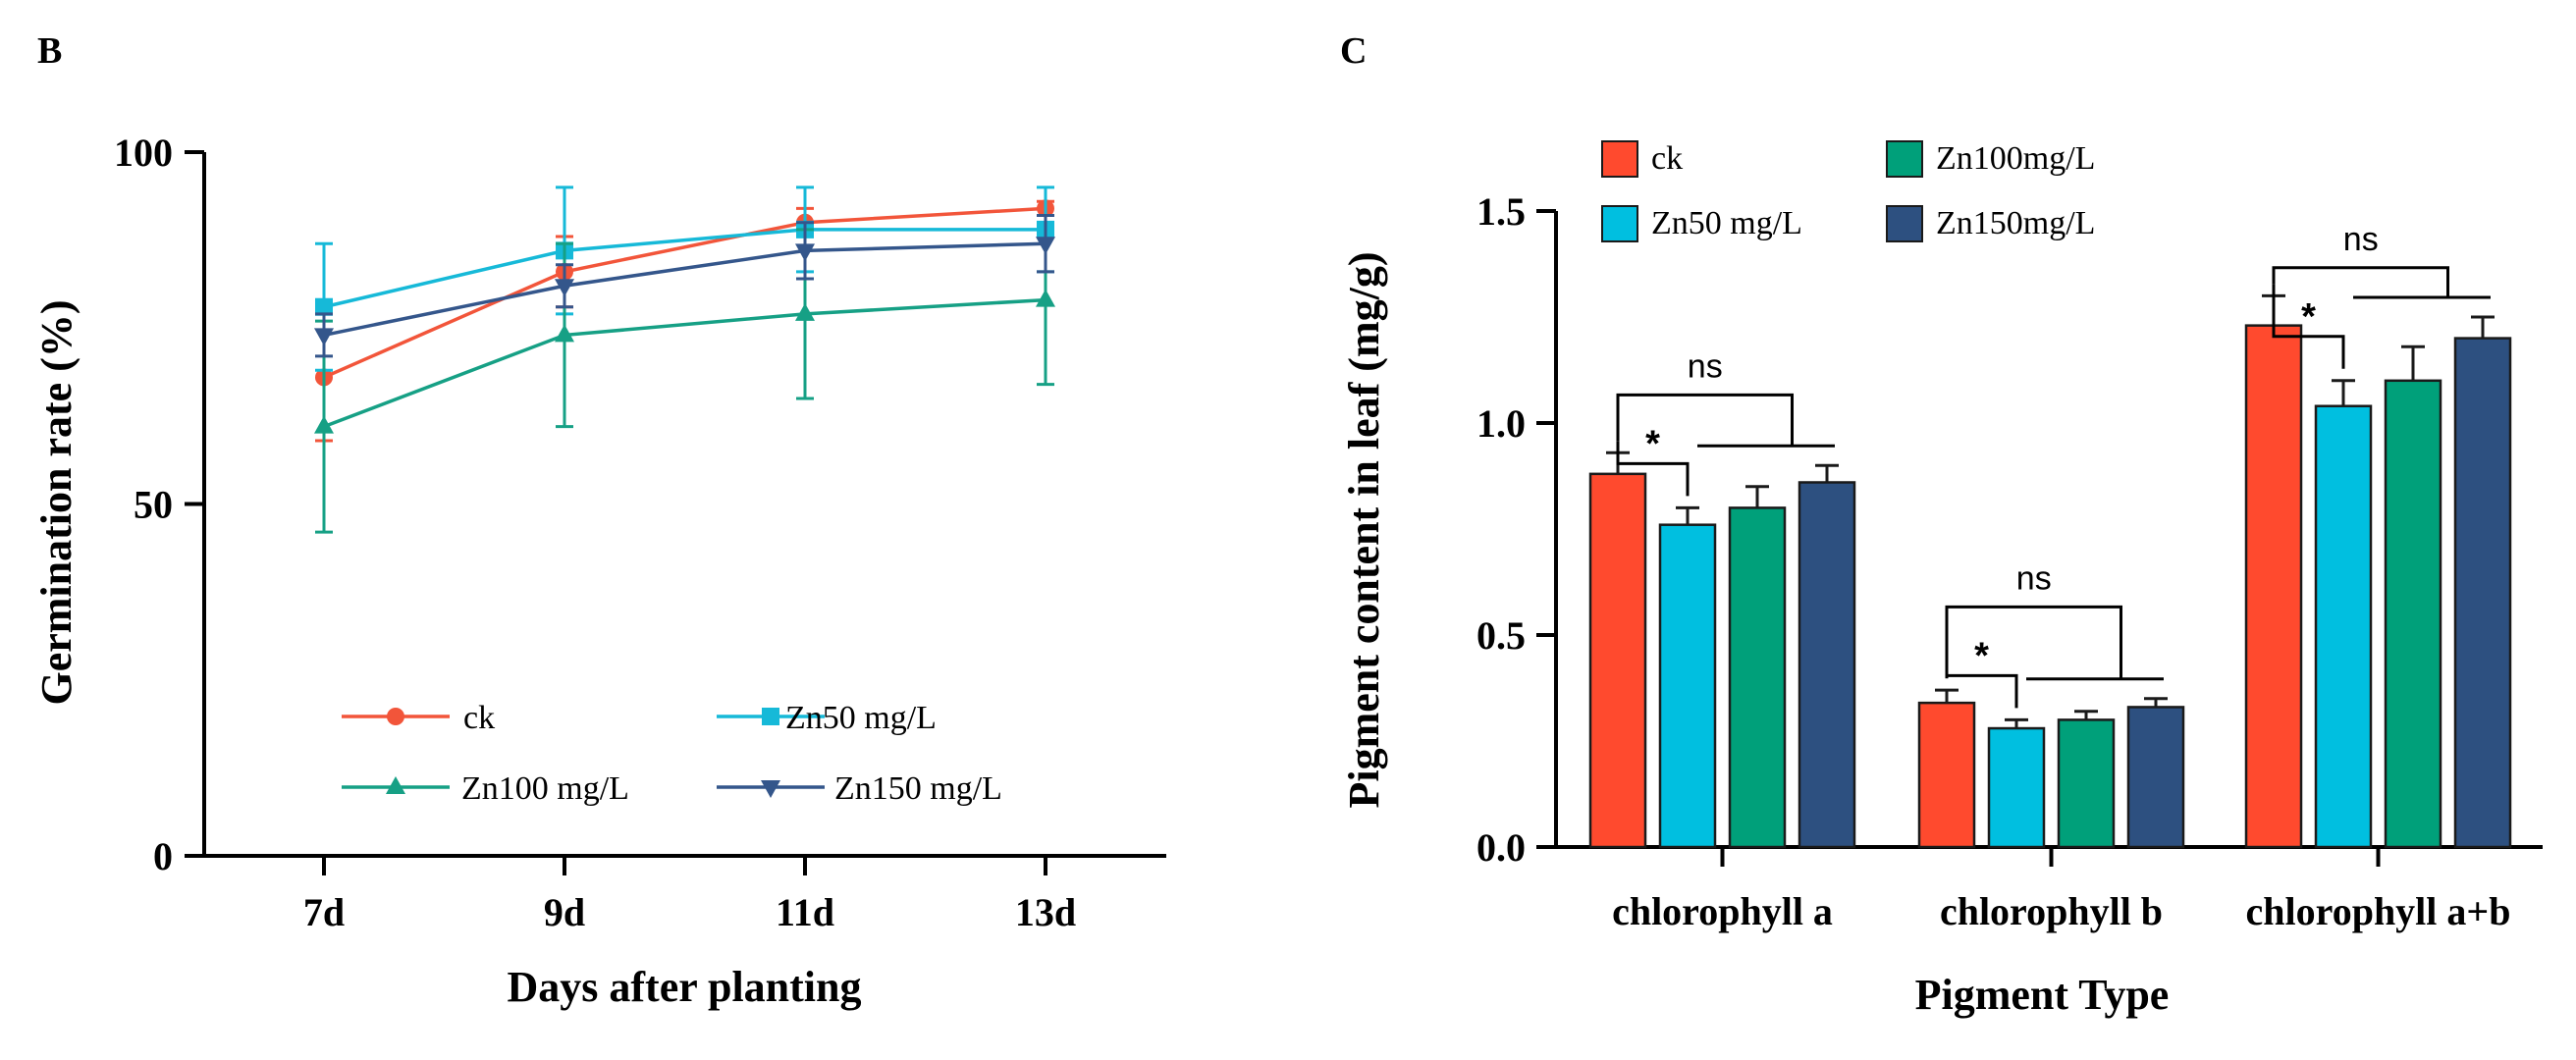  I want to click on panel-b-x-ticks: 7d 9d 11d 13d, so click(689, 895).